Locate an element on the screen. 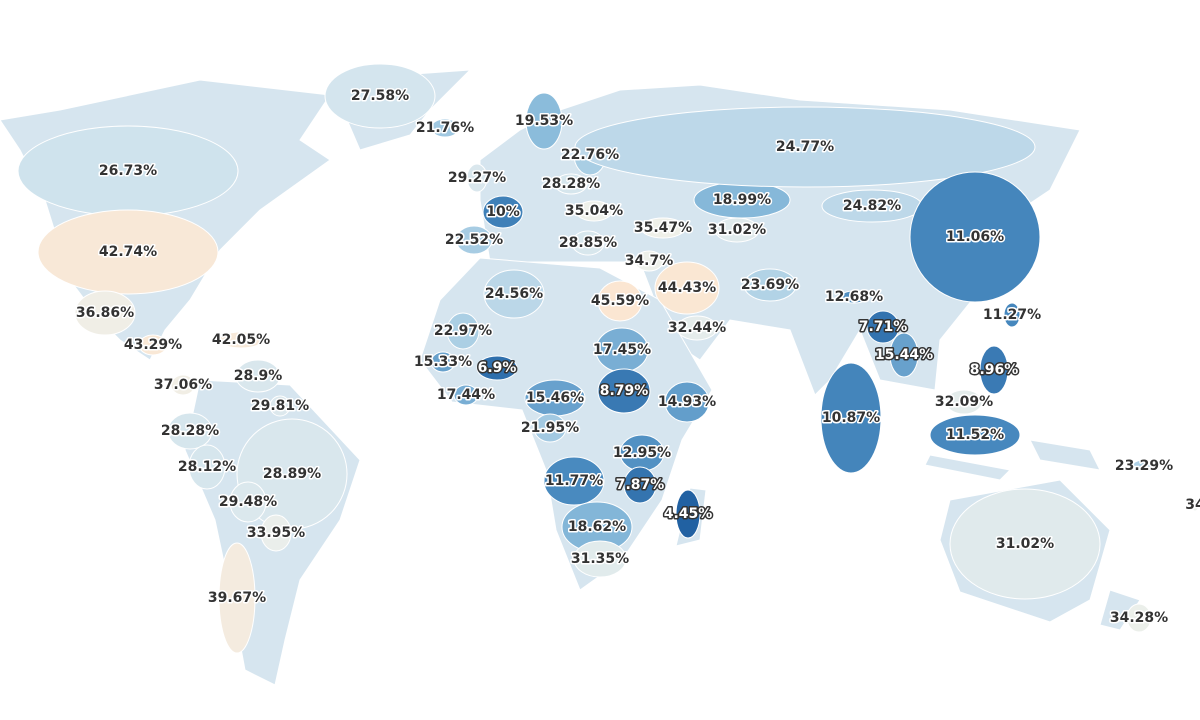 This screenshot has height=720, width=1200. value-label: 29.27% is located at coordinates (477, 178).